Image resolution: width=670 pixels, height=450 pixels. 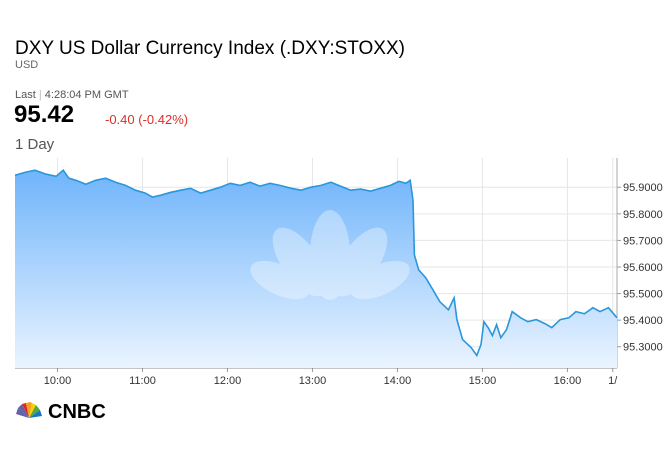 I want to click on x-tick-label: 16:00, so click(x=568, y=381).